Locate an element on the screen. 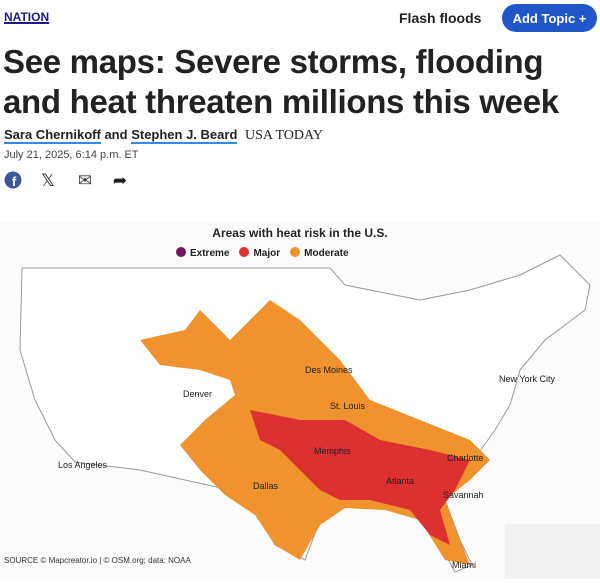 The image size is (600, 584). email-icon: ✉ is located at coordinates (85, 180).